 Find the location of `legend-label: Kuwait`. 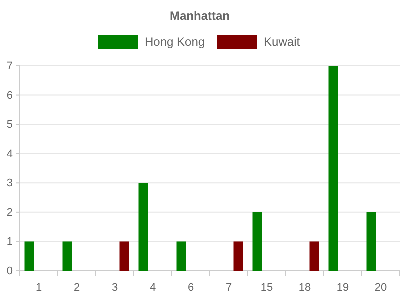

legend-label: Kuwait is located at coordinates (282, 42).